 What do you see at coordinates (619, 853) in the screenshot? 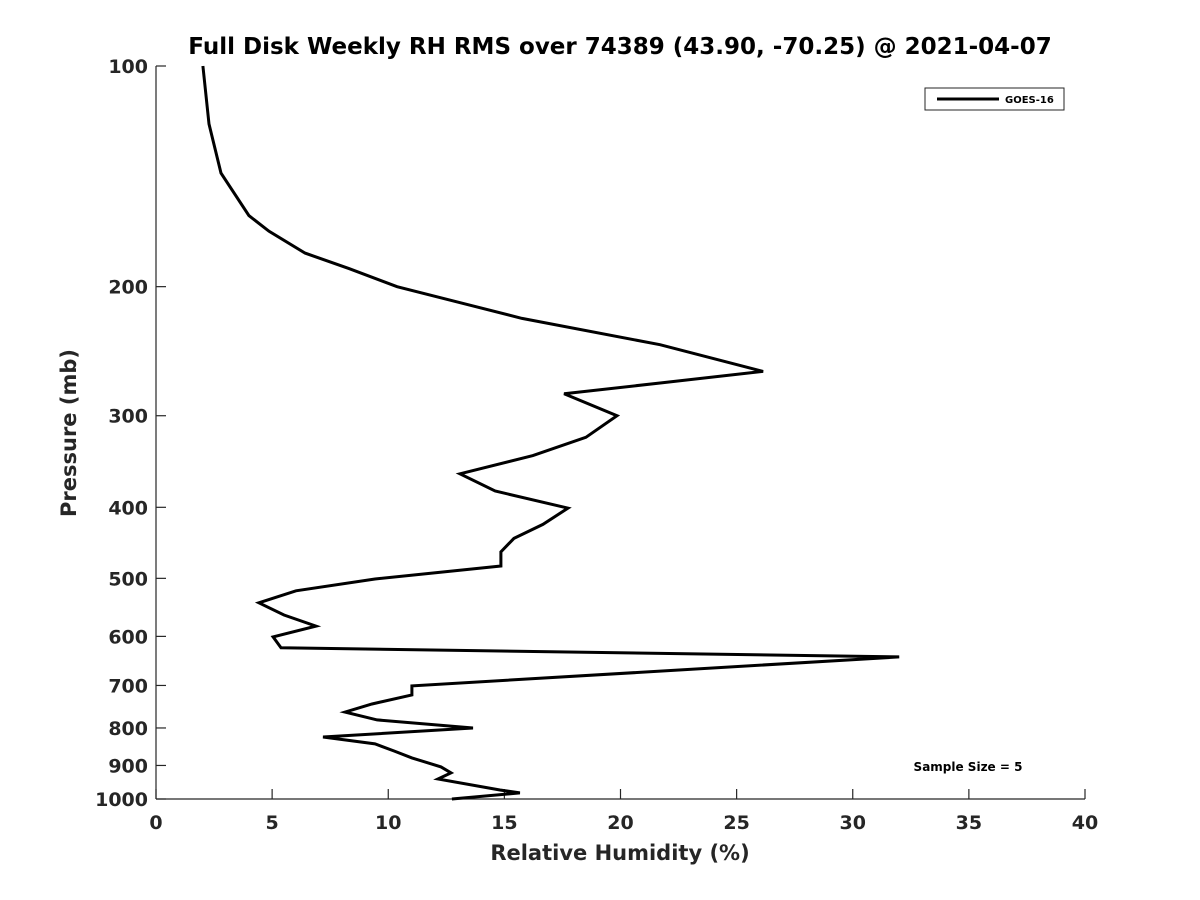
I see `x-axis-label: Relative Humidity (%)` at bounding box center [619, 853].